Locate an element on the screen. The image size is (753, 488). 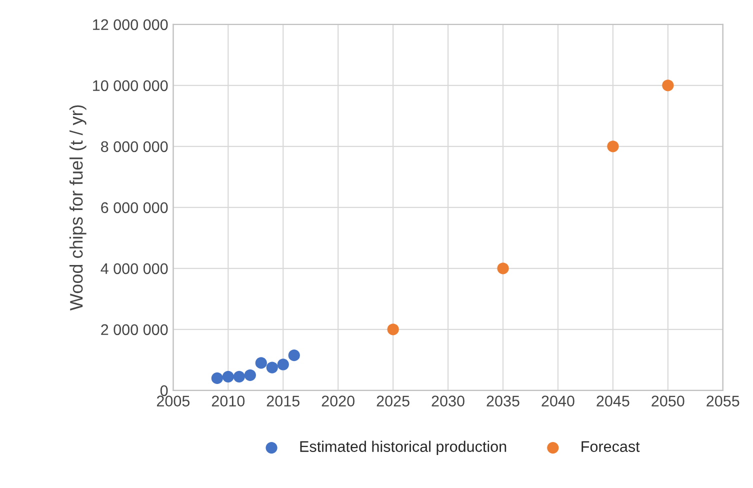
y-tick-label: 4 000 000 is located at coordinates (134, 268).